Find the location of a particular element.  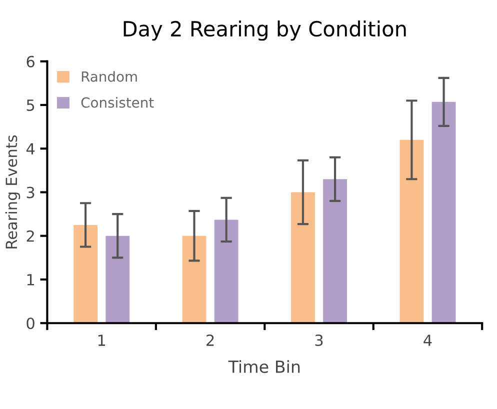

y-axis-title: Rearing Events is located at coordinates (12, 191).